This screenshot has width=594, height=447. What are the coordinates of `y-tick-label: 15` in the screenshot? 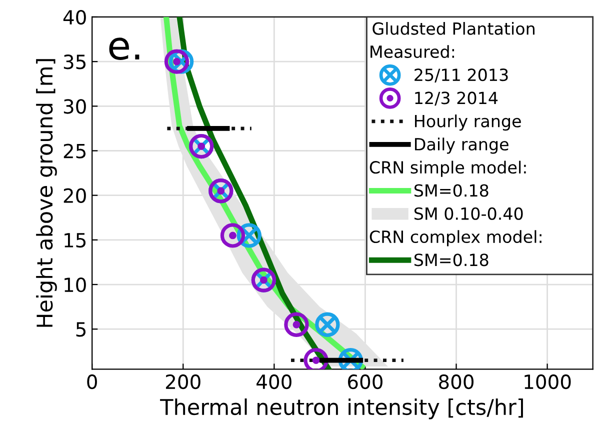 It's located at (75, 240).